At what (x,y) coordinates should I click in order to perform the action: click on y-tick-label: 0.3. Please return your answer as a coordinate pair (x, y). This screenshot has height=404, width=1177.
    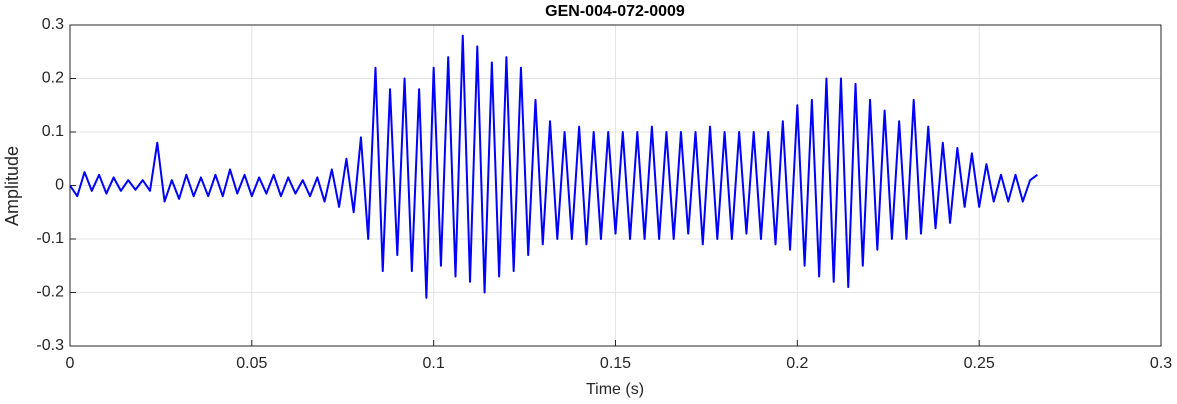
    Looking at the image, I should click on (53, 24).